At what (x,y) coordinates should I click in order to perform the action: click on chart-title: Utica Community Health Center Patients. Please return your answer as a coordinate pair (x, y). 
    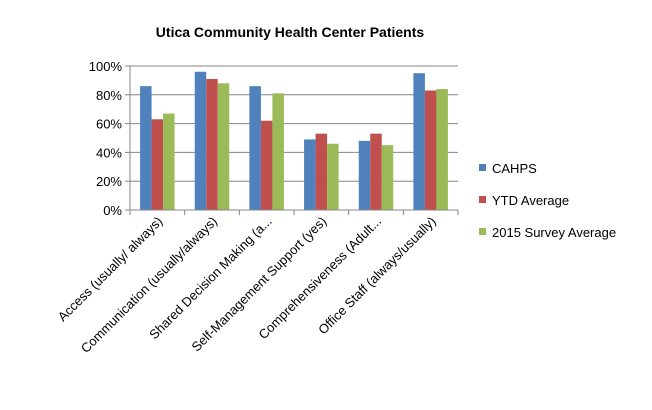
    Looking at the image, I should click on (290, 32).